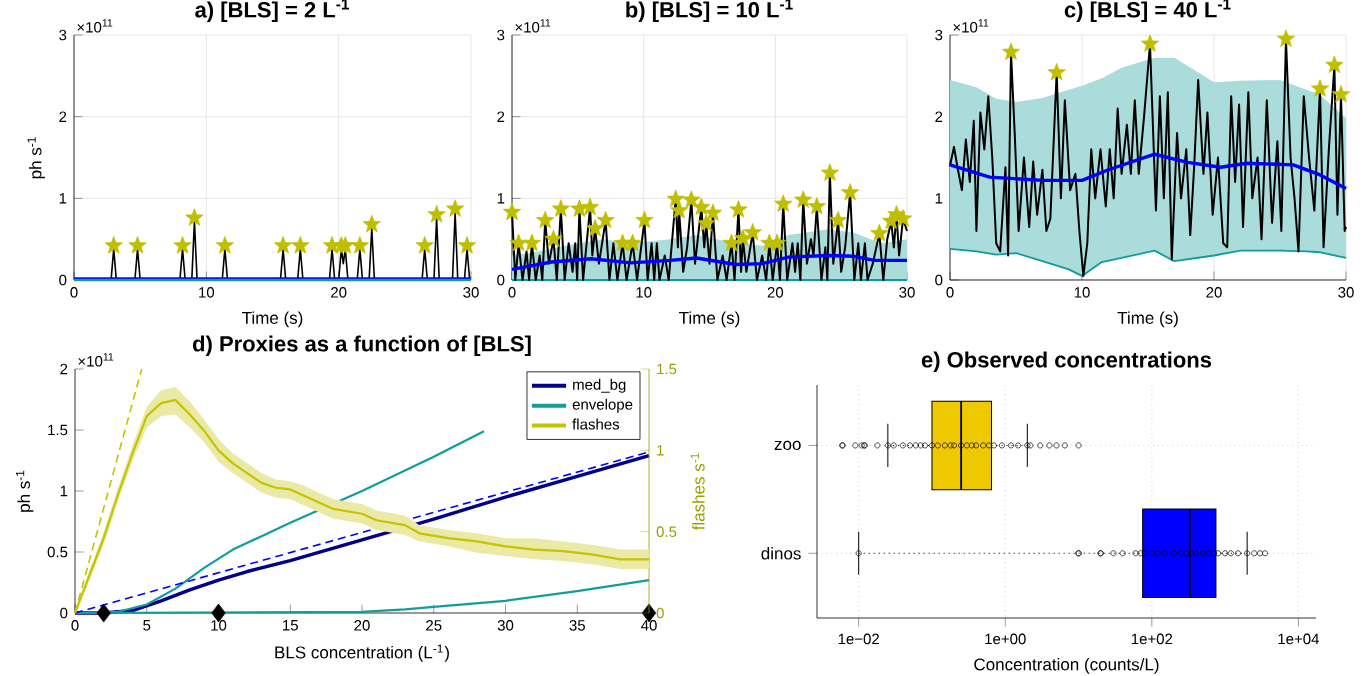 The image size is (1368, 676). What do you see at coordinates (434, 625) in the screenshot?
I see `x-tick-label: 25` at bounding box center [434, 625].